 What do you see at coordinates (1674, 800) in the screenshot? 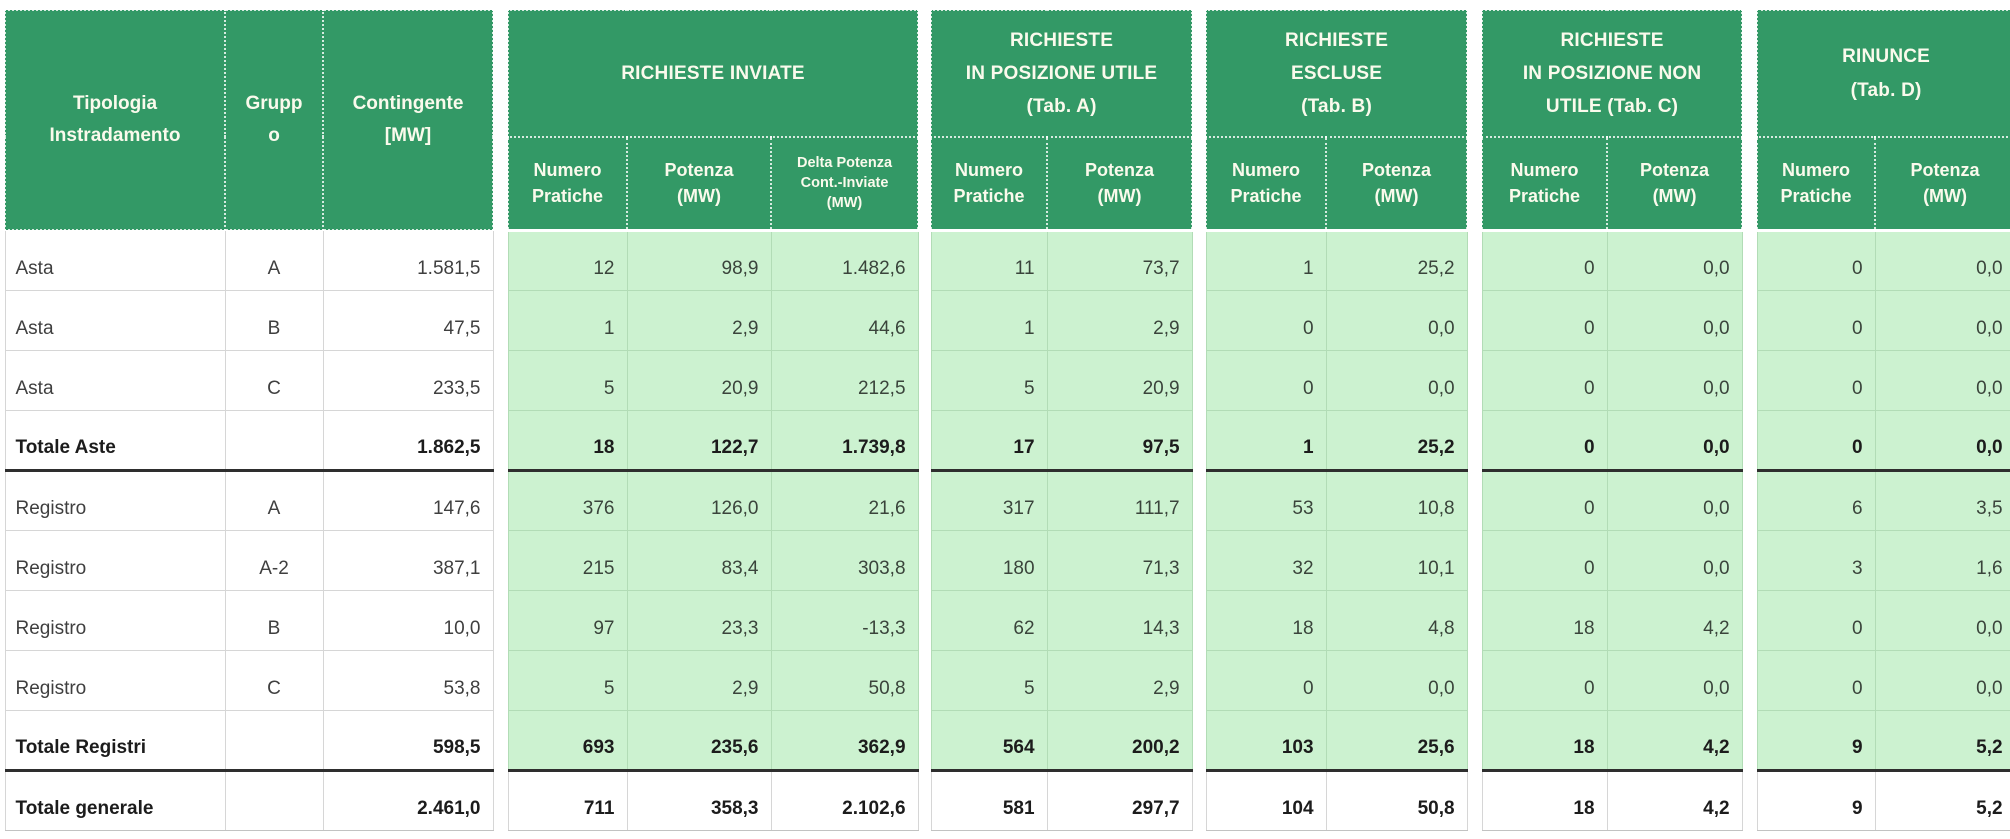
I see `value-cell: 4,2` at bounding box center [1674, 800].